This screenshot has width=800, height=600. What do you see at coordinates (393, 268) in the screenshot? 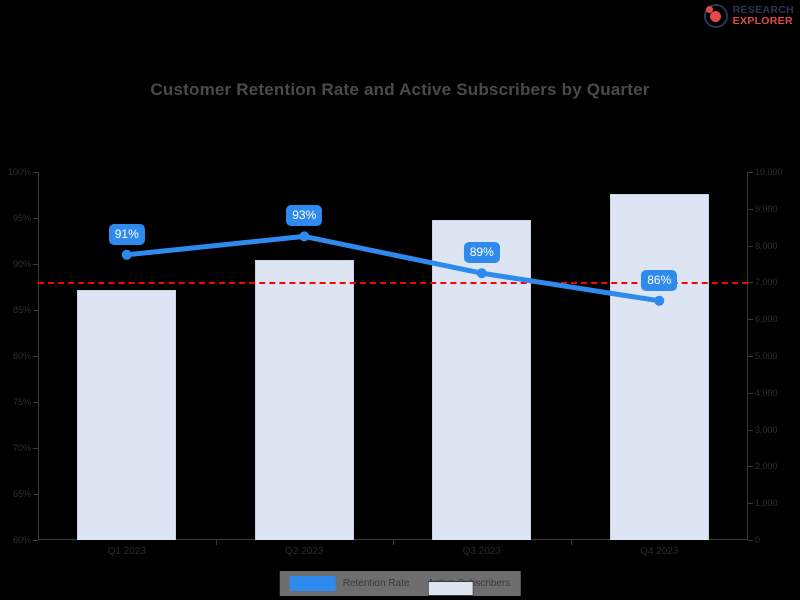
I see `retention-line-series` at bounding box center [393, 268].